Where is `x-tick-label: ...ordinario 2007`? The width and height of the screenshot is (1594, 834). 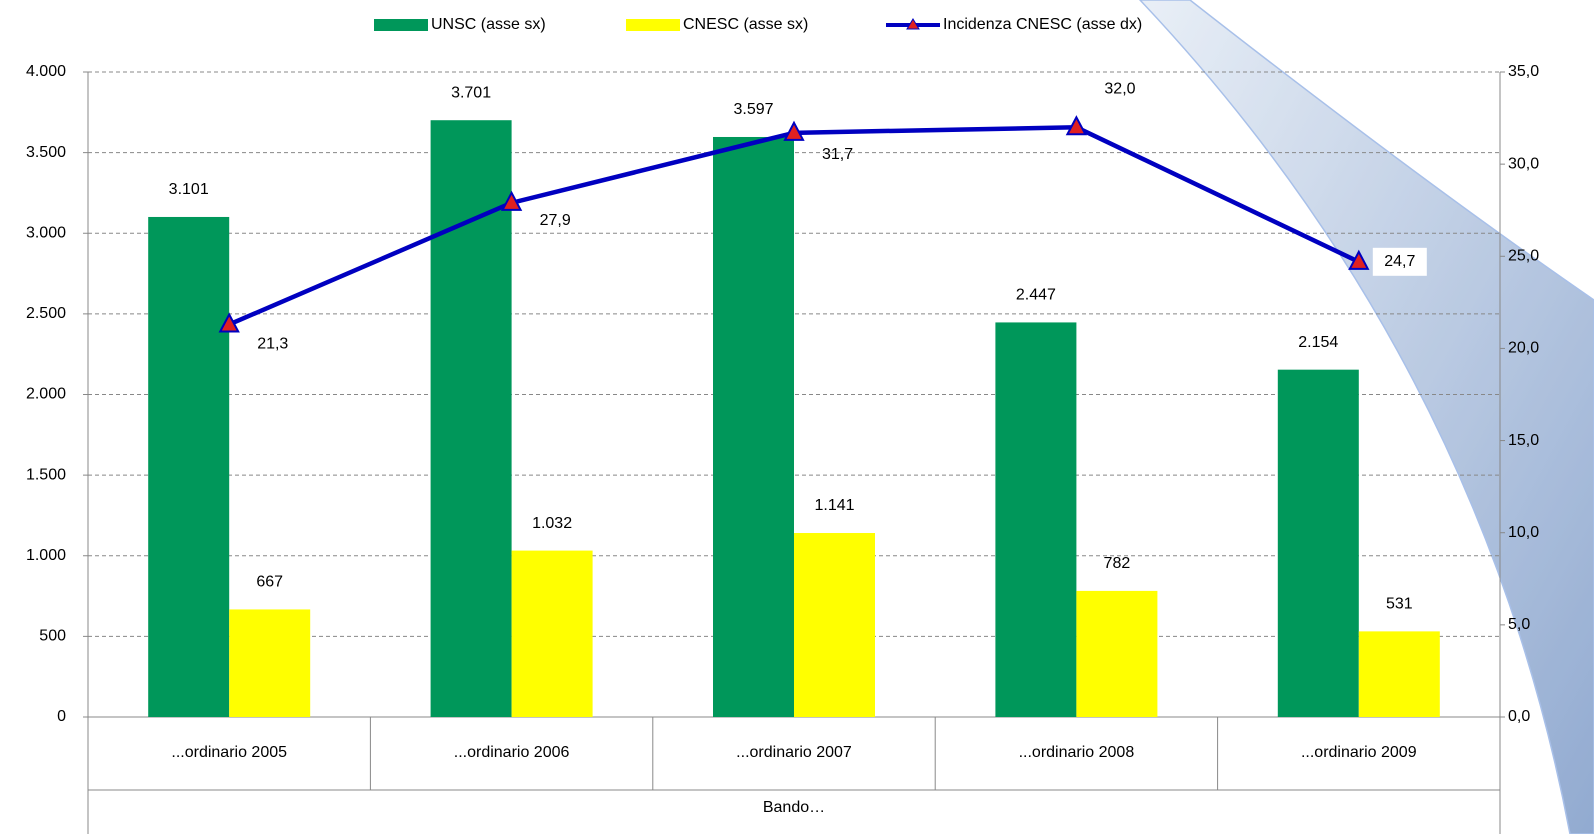 x-tick-label: ...ordinario 2007 is located at coordinates (794, 752).